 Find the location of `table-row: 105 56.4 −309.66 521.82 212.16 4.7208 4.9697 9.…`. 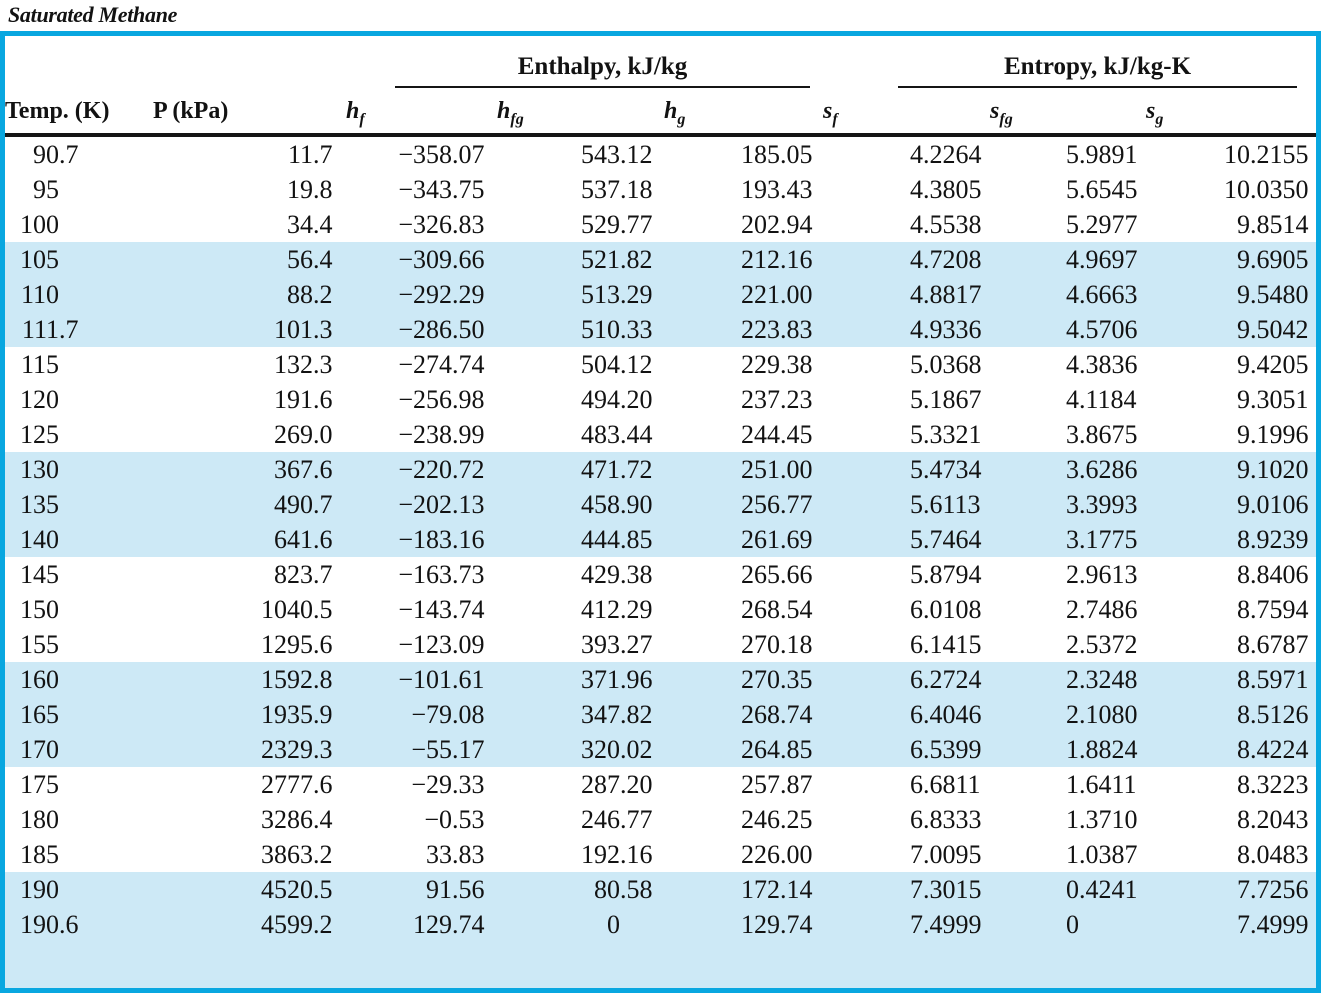

table-row: 105 56.4 −309.66 521.82 212.16 4.7208 4.9697 9.… is located at coordinates (660, 259).